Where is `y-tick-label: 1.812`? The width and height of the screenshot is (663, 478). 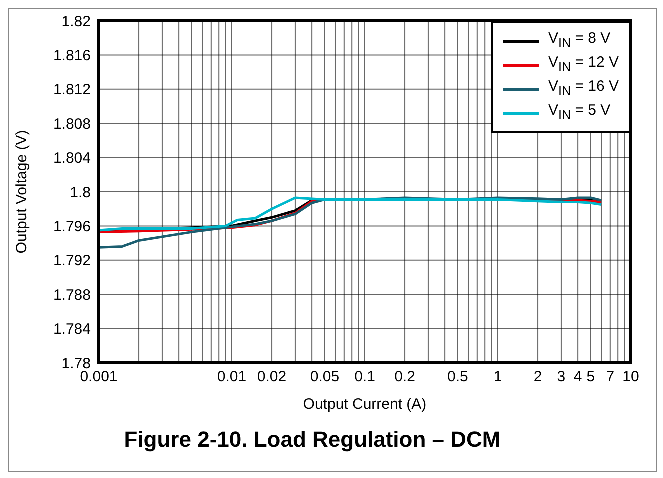 y-tick-label: 1.812 is located at coordinates (72, 90).